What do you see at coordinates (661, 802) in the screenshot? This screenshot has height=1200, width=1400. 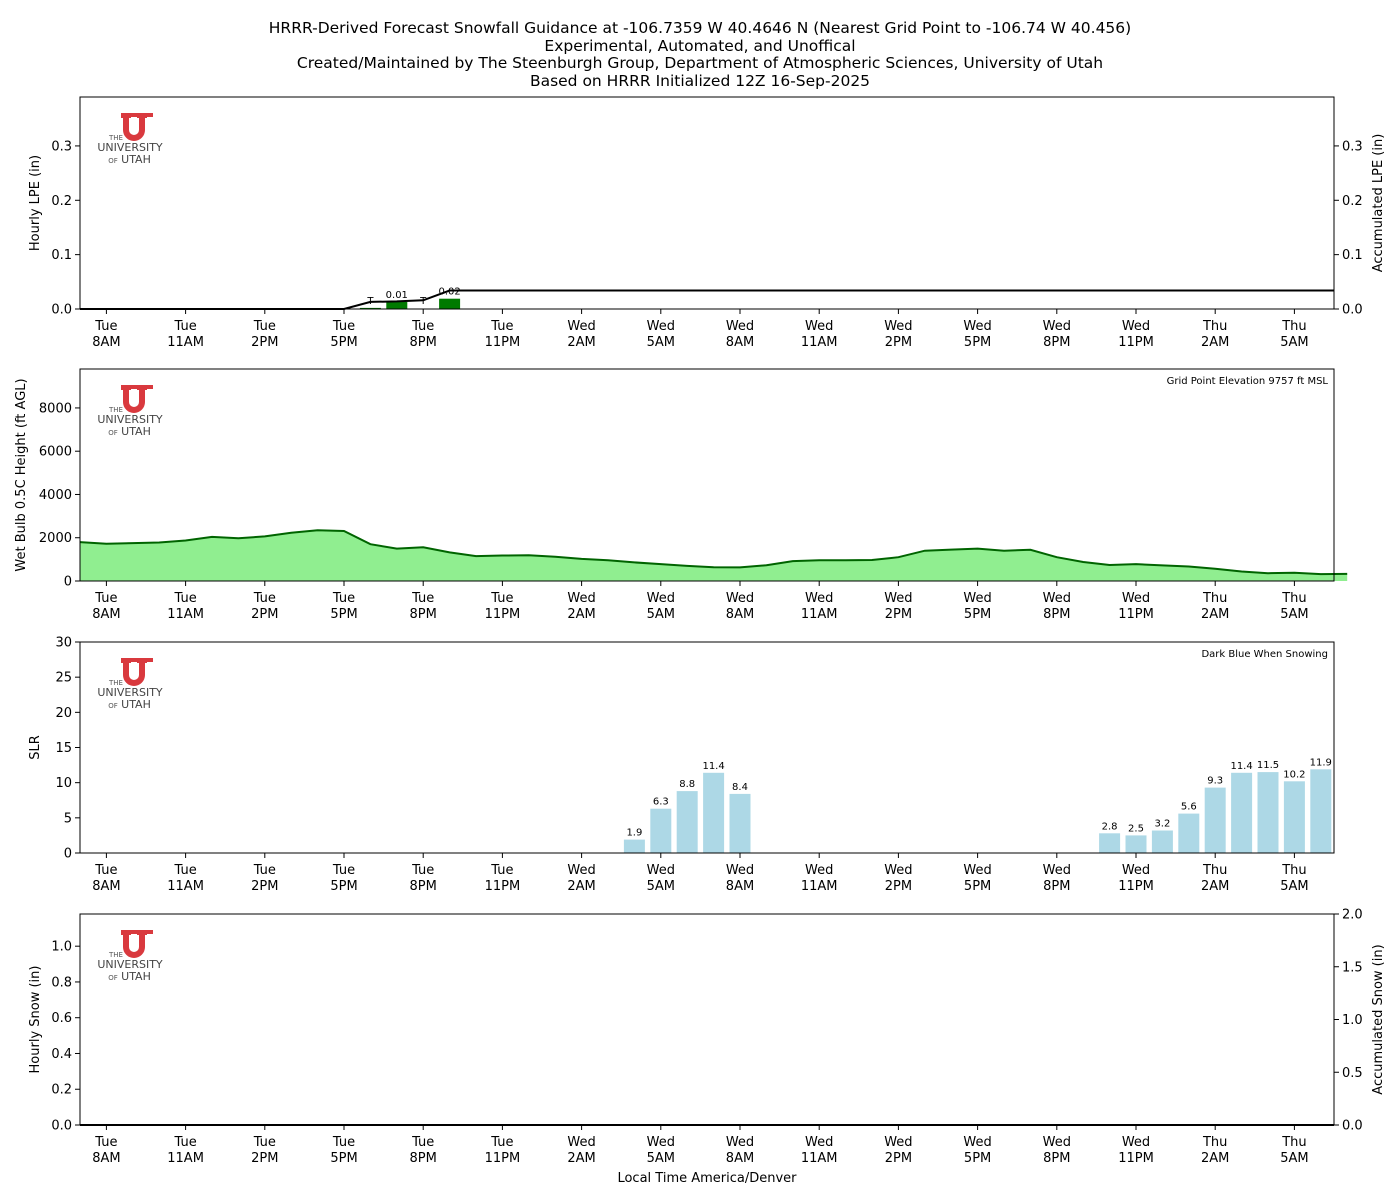 I see `bar-label-3-1: 6.3` at bounding box center [661, 802].